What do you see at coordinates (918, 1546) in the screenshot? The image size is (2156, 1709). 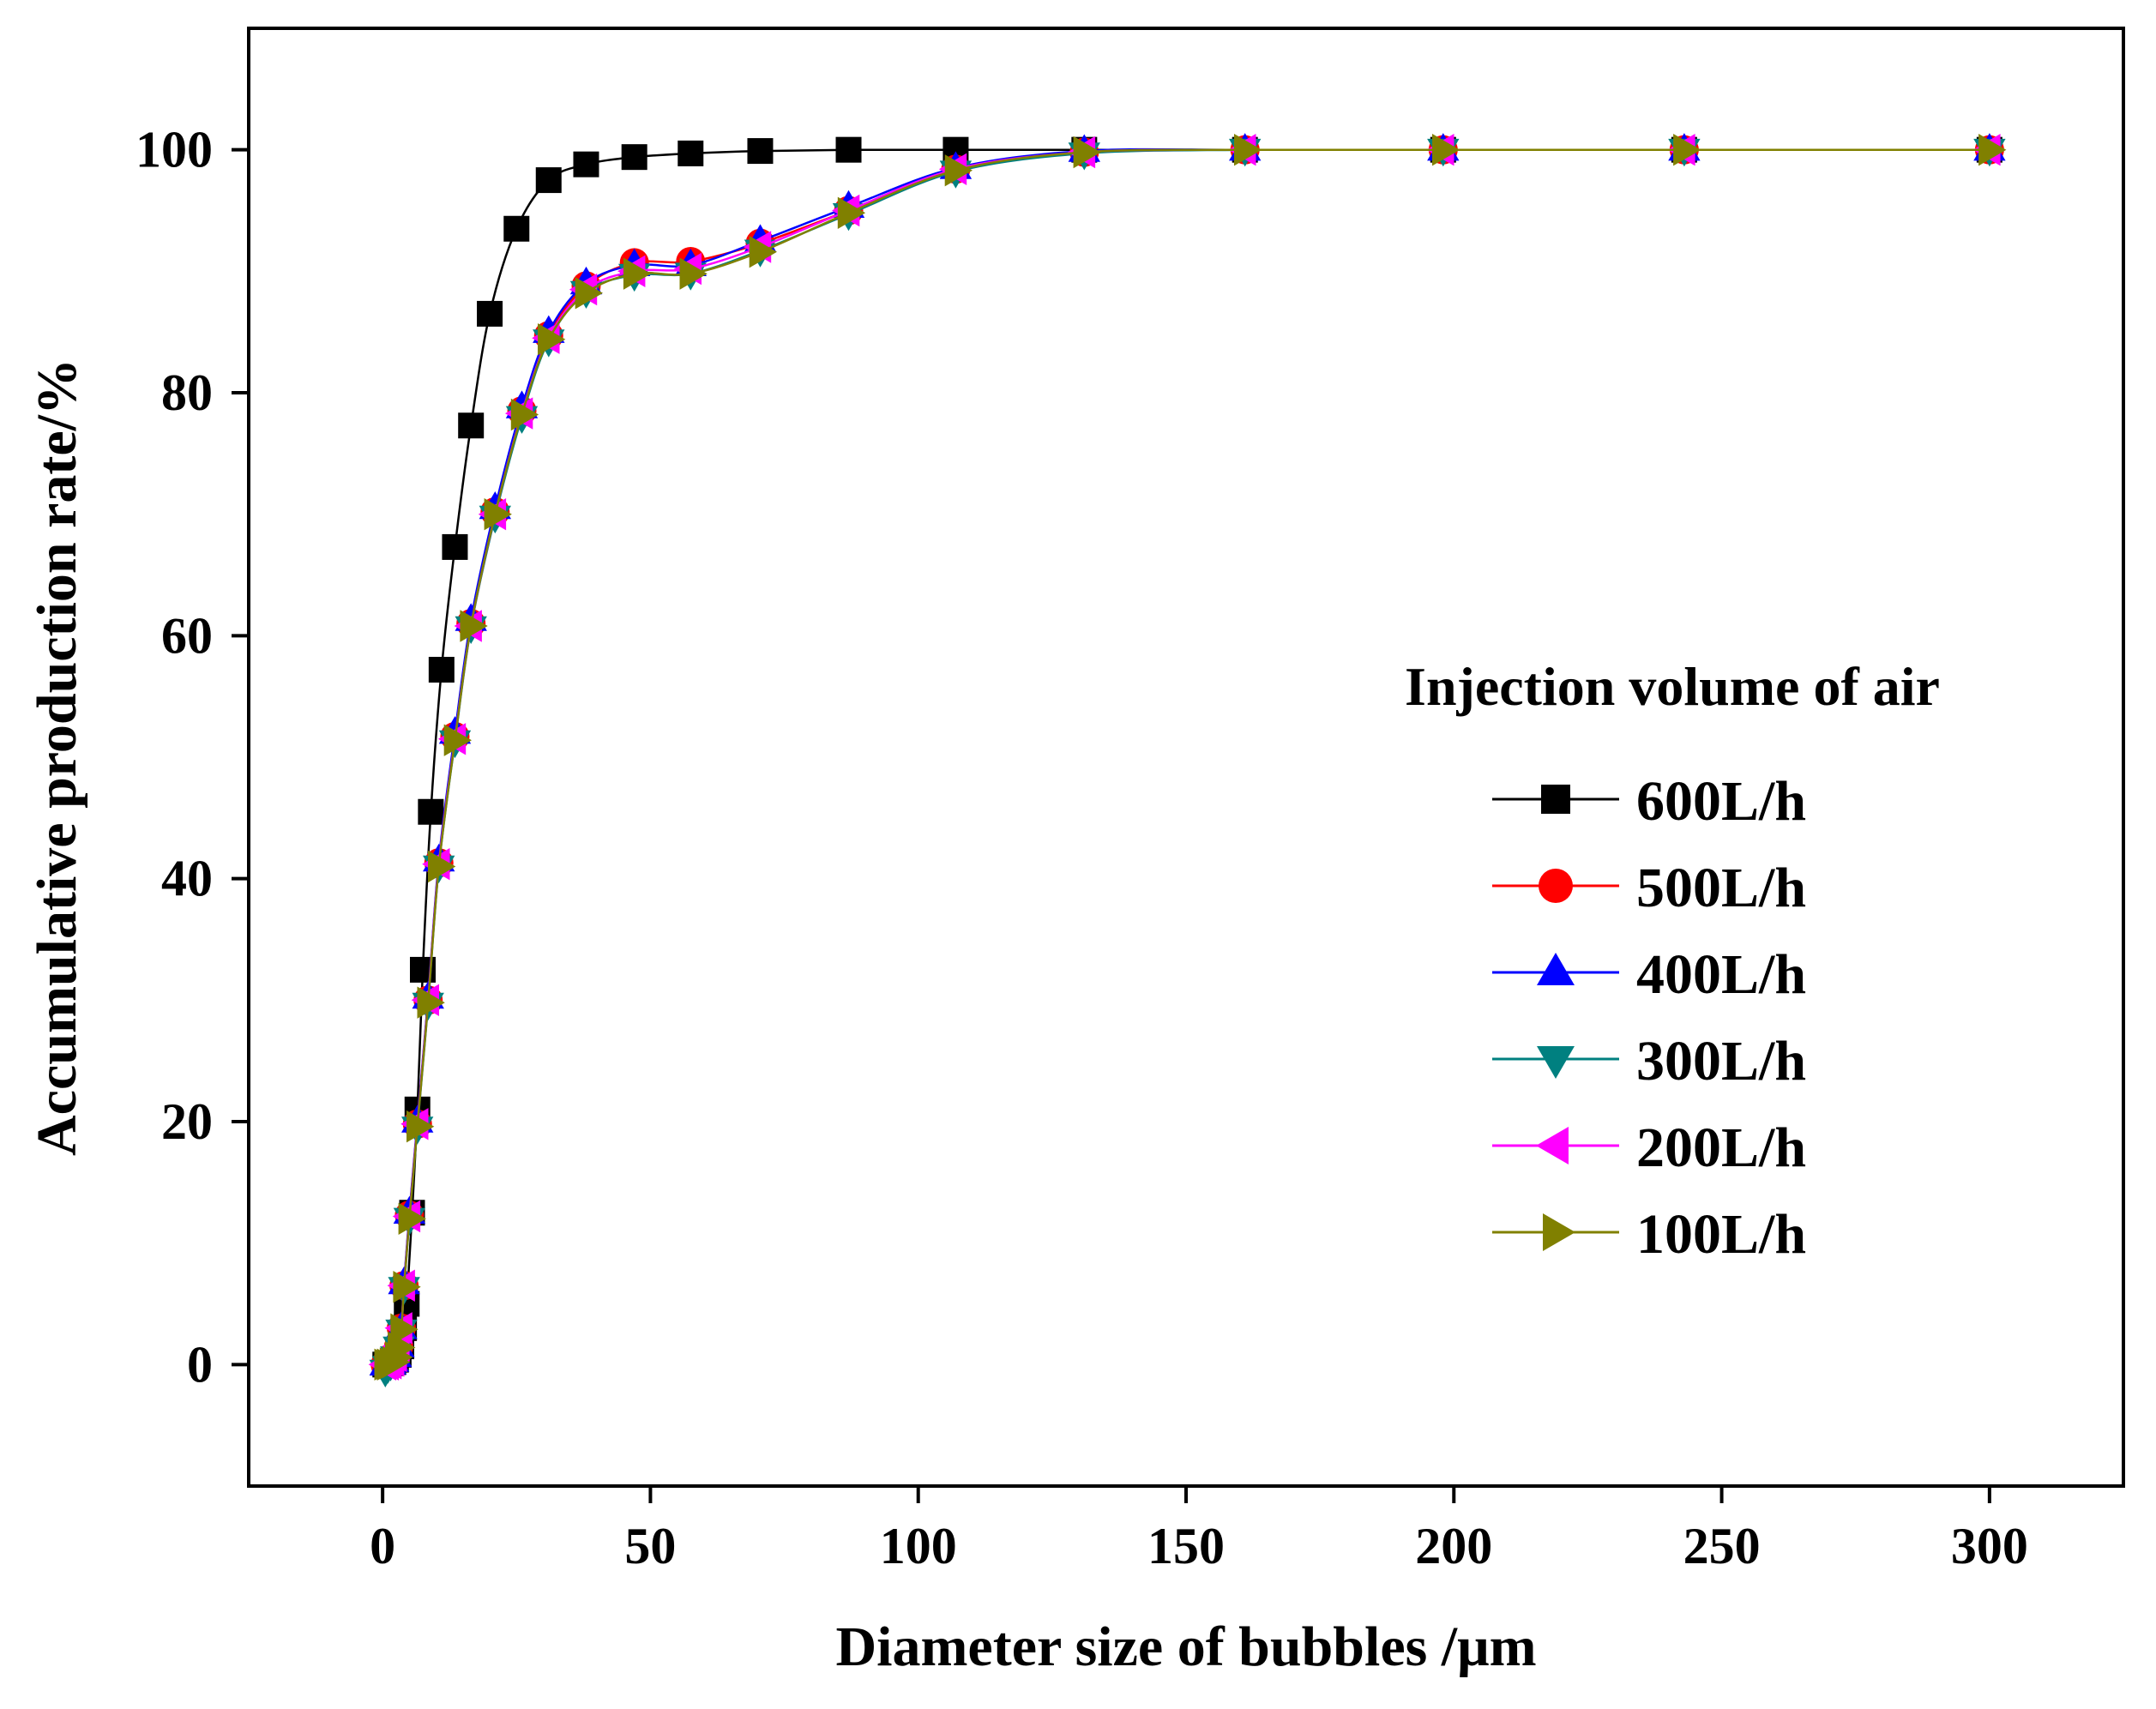 I see `x-tick-label: 100` at bounding box center [918, 1546].